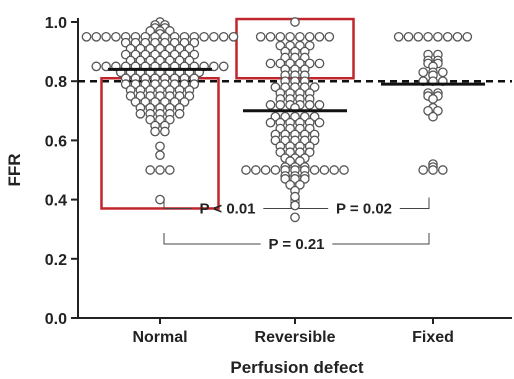 This screenshot has width=514, height=379. I want to click on y-tick-label: 0.0, so click(56, 319).